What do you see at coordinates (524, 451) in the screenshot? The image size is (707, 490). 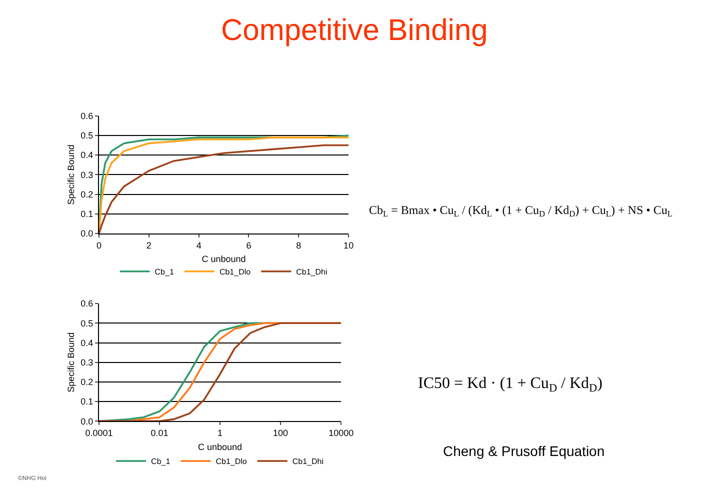 I see `text: Cheng & Prusoff Equation` at bounding box center [524, 451].